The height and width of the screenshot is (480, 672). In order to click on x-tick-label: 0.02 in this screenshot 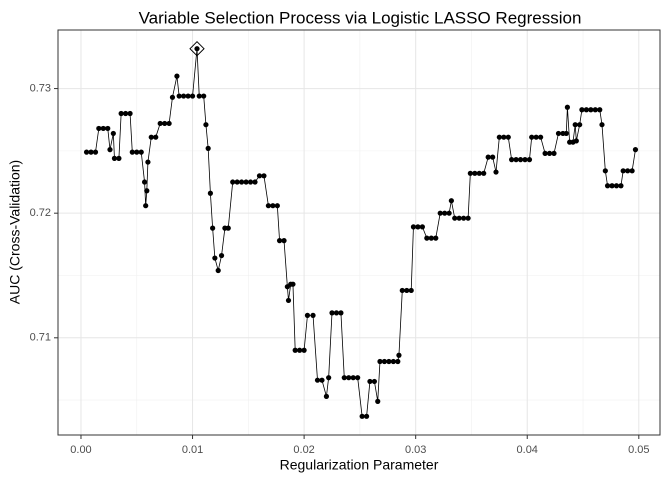, I will do `click(303, 450)`.